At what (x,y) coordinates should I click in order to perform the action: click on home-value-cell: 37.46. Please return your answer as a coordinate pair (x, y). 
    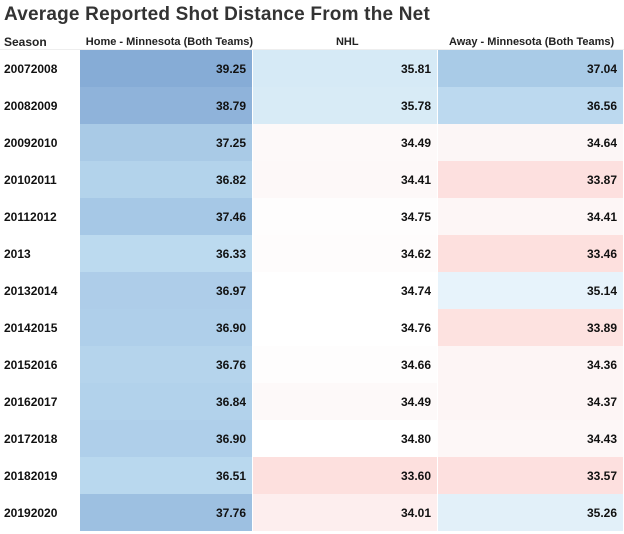
    Looking at the image, I should click on (166, 216).